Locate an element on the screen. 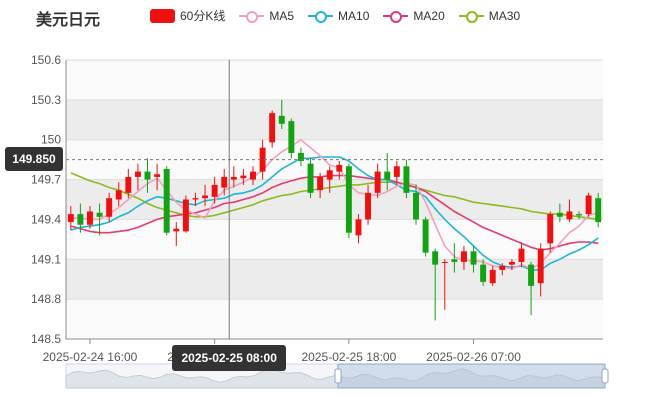  legend-label: MA20 is located at coordinates (429, 15).